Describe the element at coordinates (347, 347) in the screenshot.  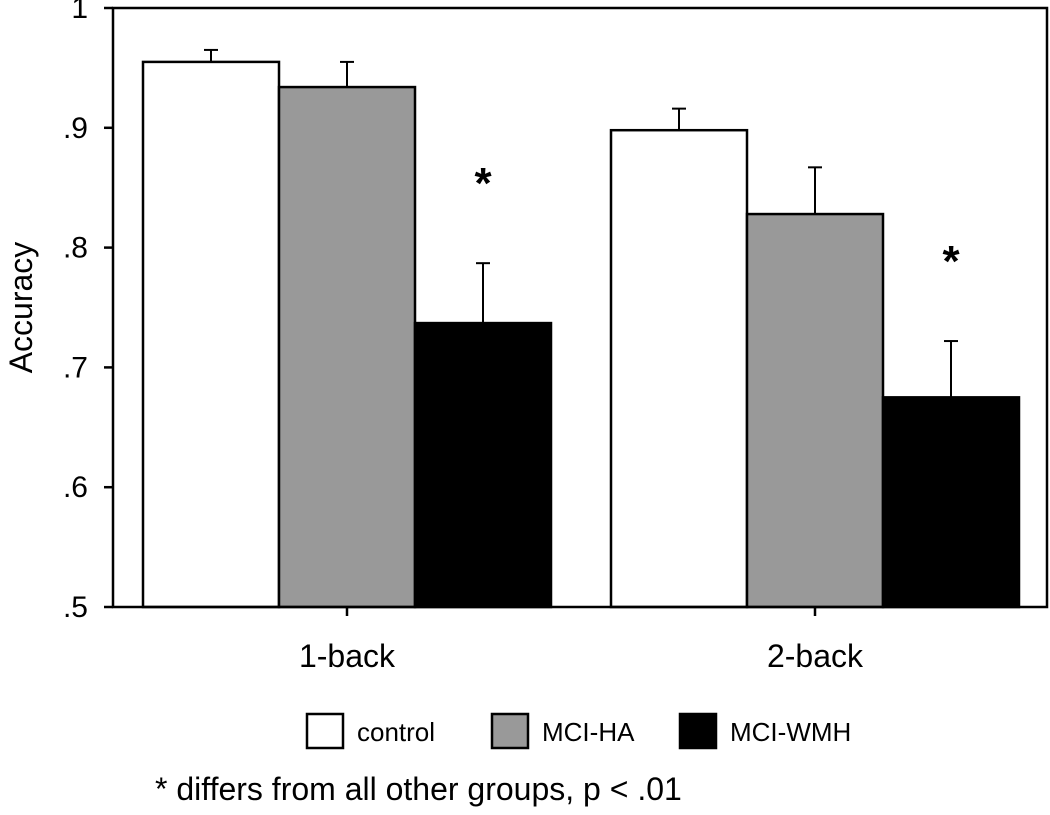
I see `bar-mci-ha-1-back` at that location.